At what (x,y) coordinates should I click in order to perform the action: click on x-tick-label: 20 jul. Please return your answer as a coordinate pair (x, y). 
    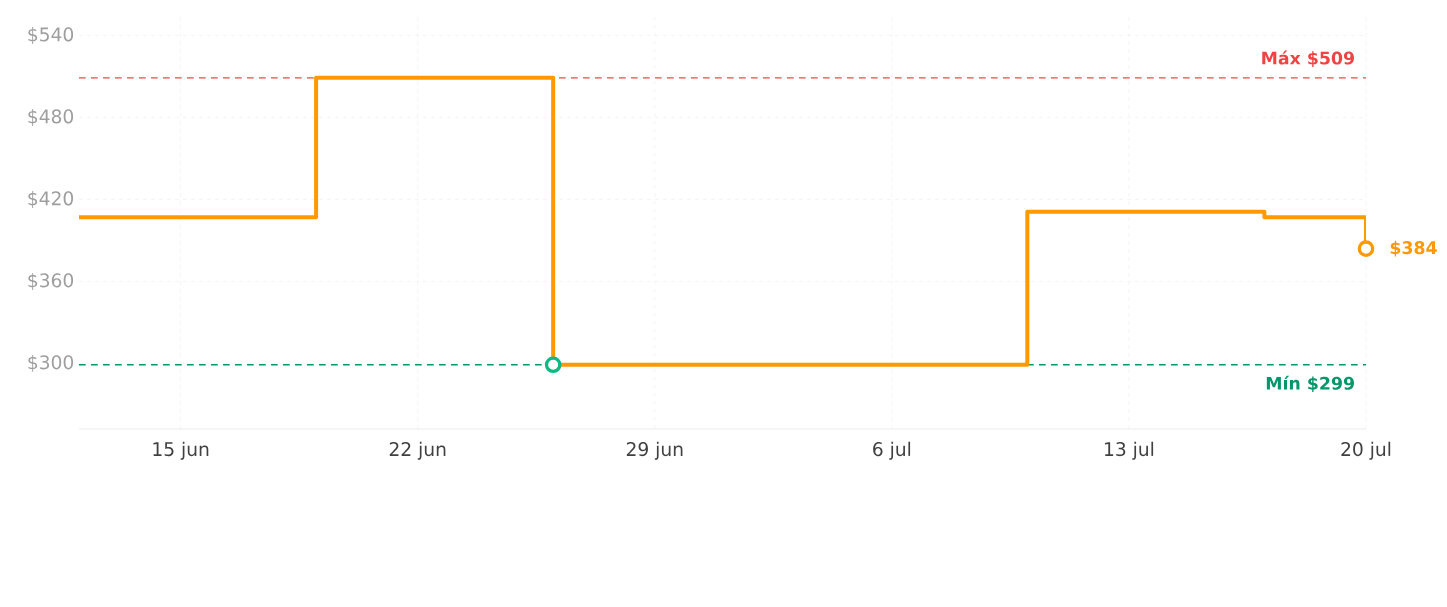
    Looking at the image, I should click on (1366, 450).